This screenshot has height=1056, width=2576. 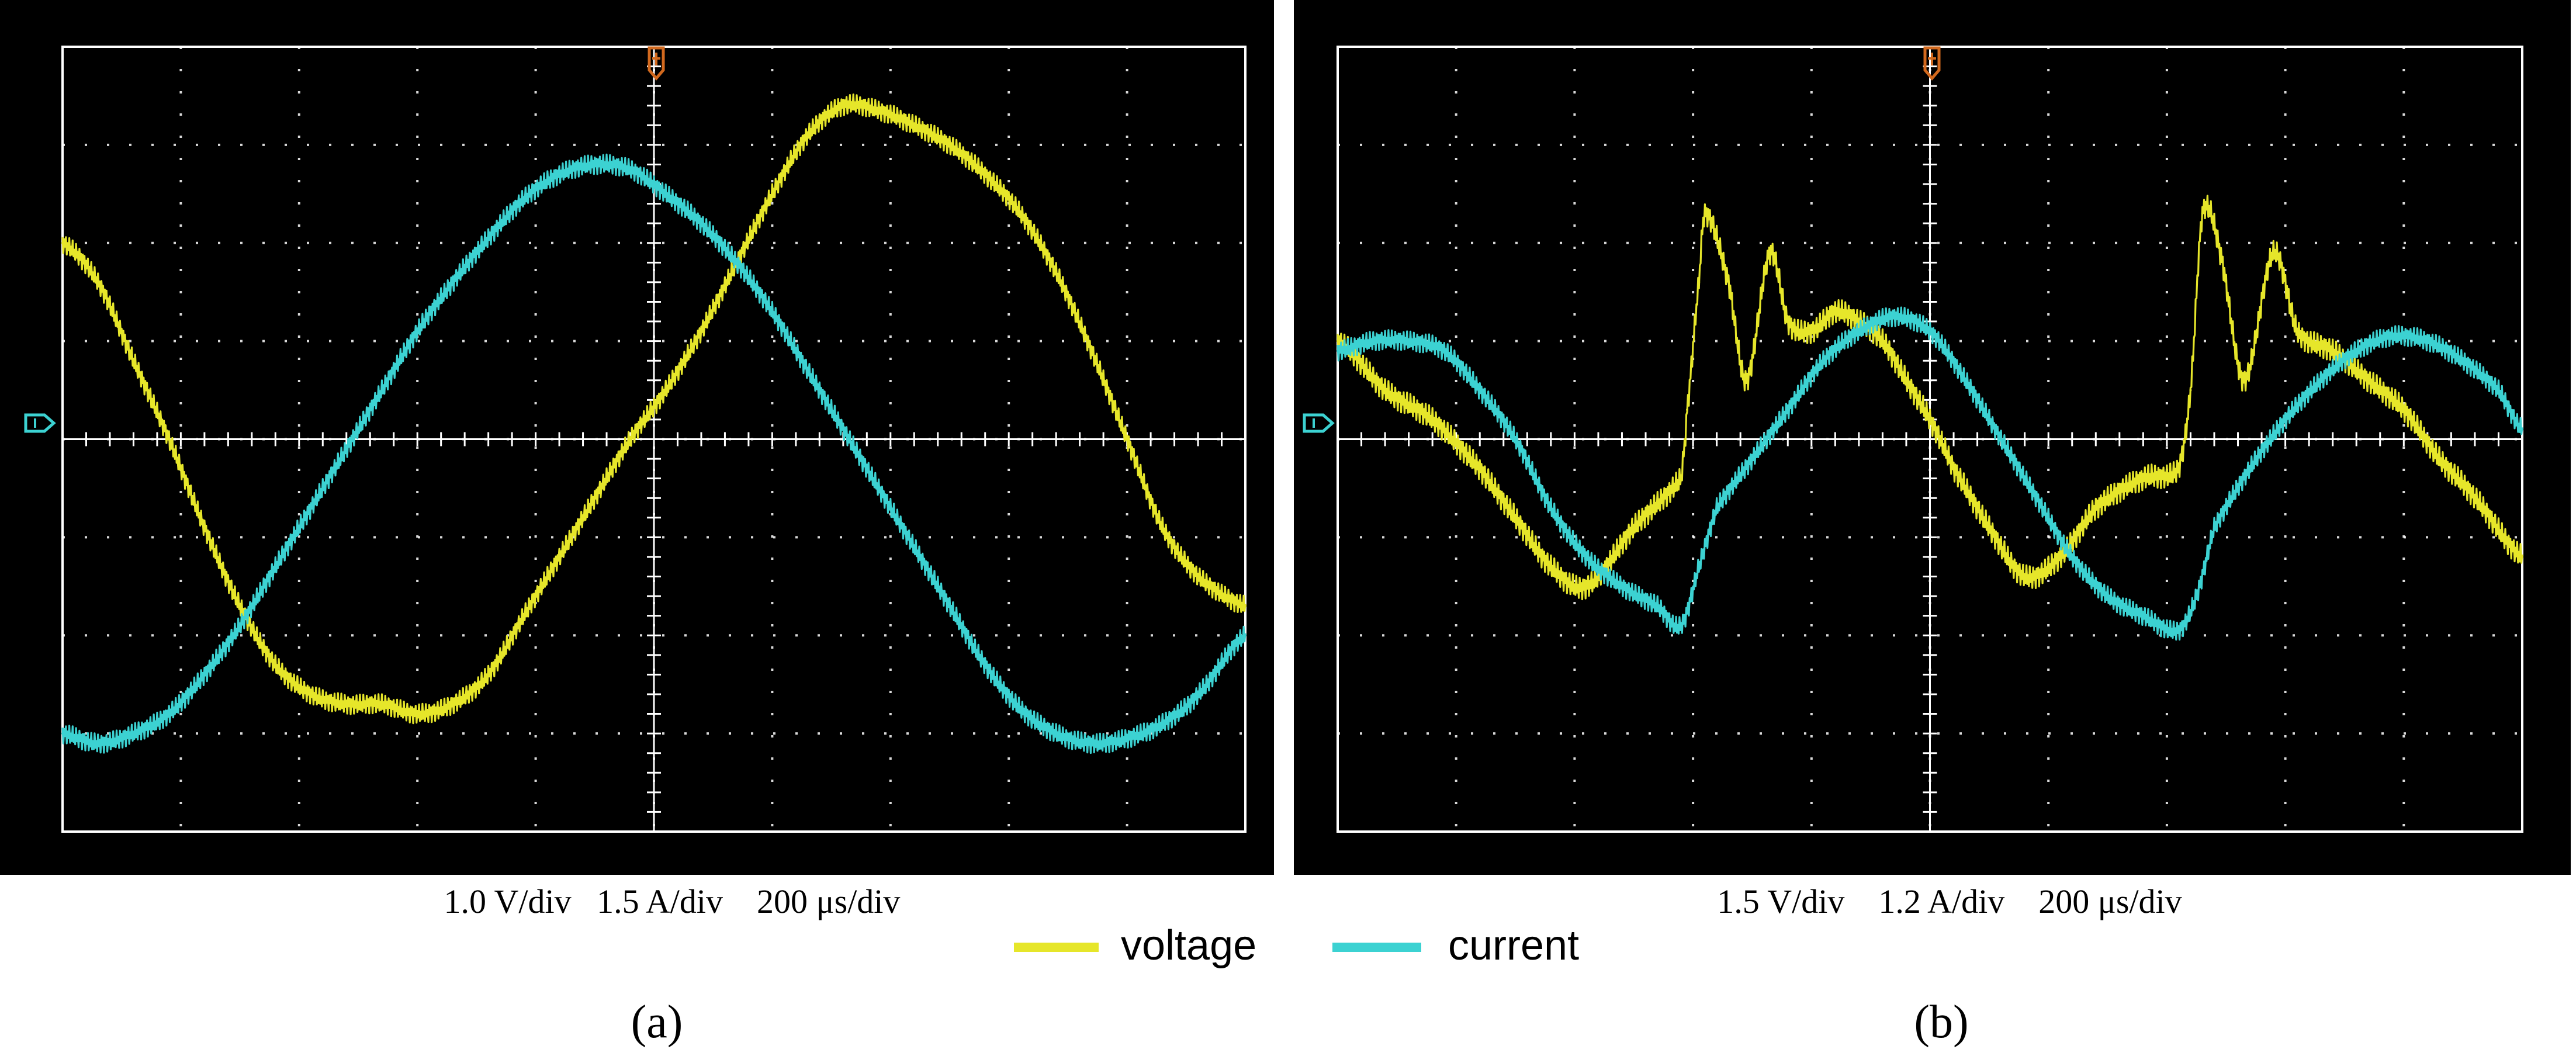 I want to click on scope-a-scale-text: 1.0 V/div 1.5 A/div 200 μs/div, so click(x=672, y=901).